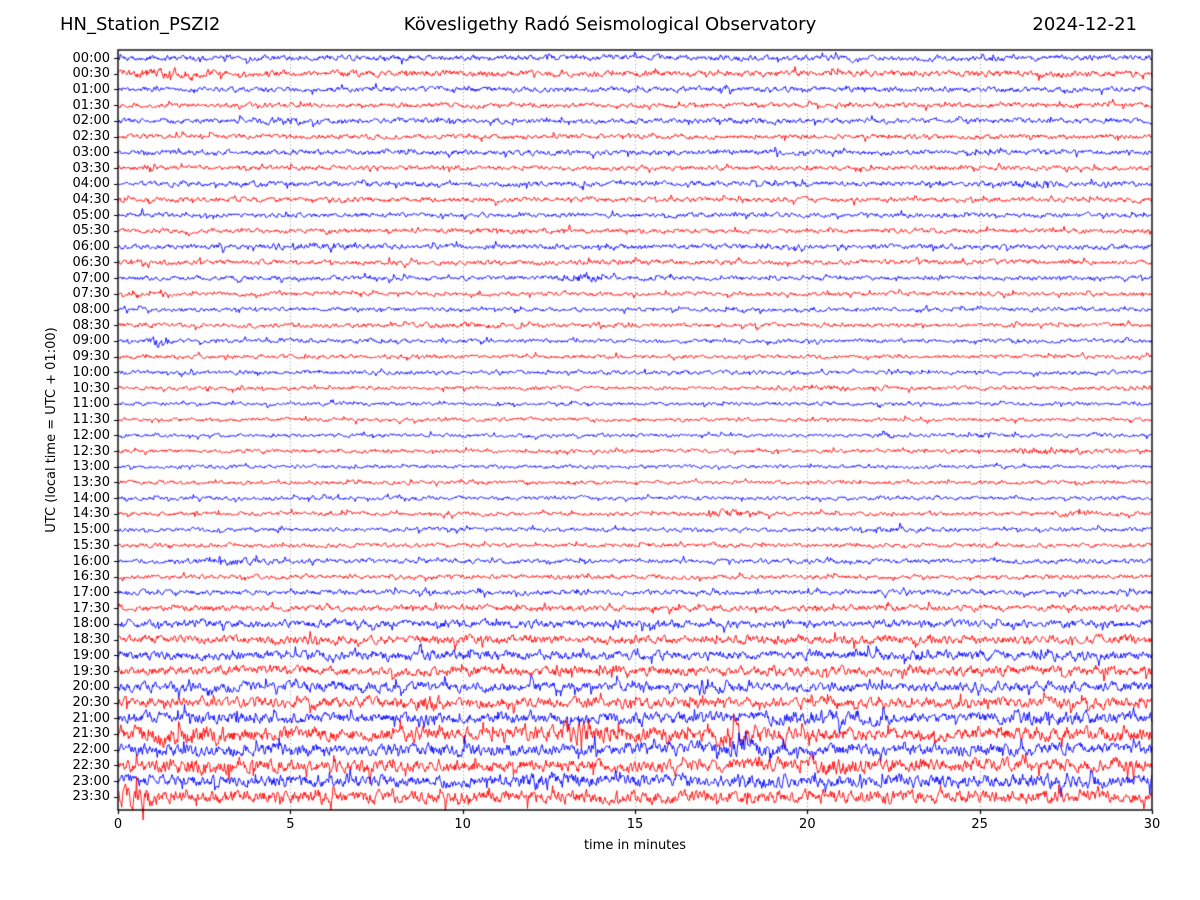  I want to click on y-tick-label: 02:00, so click(91, 121).